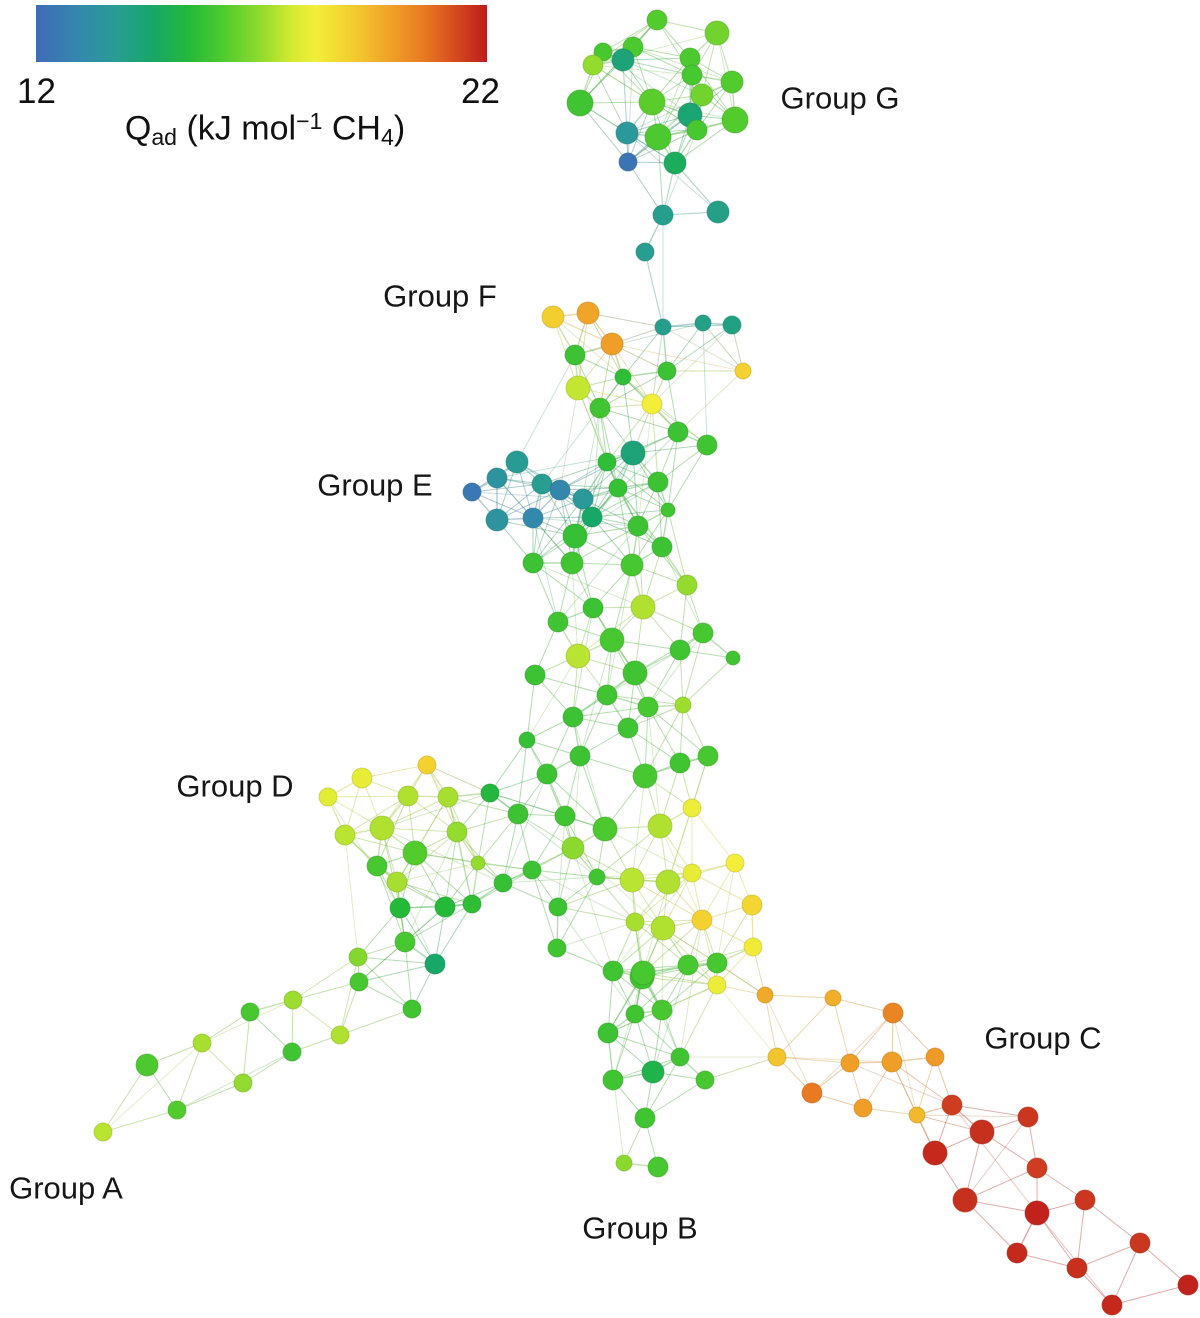 This screenshot has height=1318, width=1200. What do you see at coordinates (351, 128) in the screenshot?
I see `legend-title-part: CH` at bounding box center [351, 128].